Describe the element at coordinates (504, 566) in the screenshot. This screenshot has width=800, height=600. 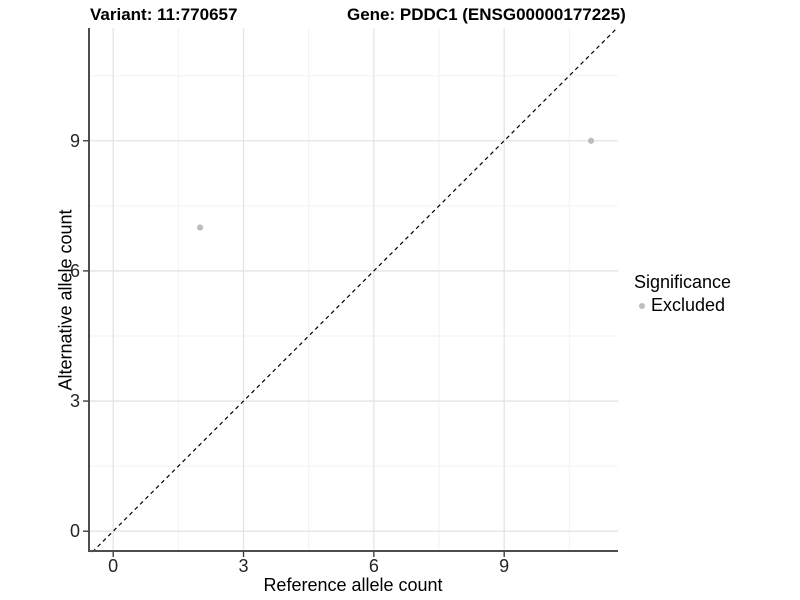
I see `x-tick-label: 9` at that location.